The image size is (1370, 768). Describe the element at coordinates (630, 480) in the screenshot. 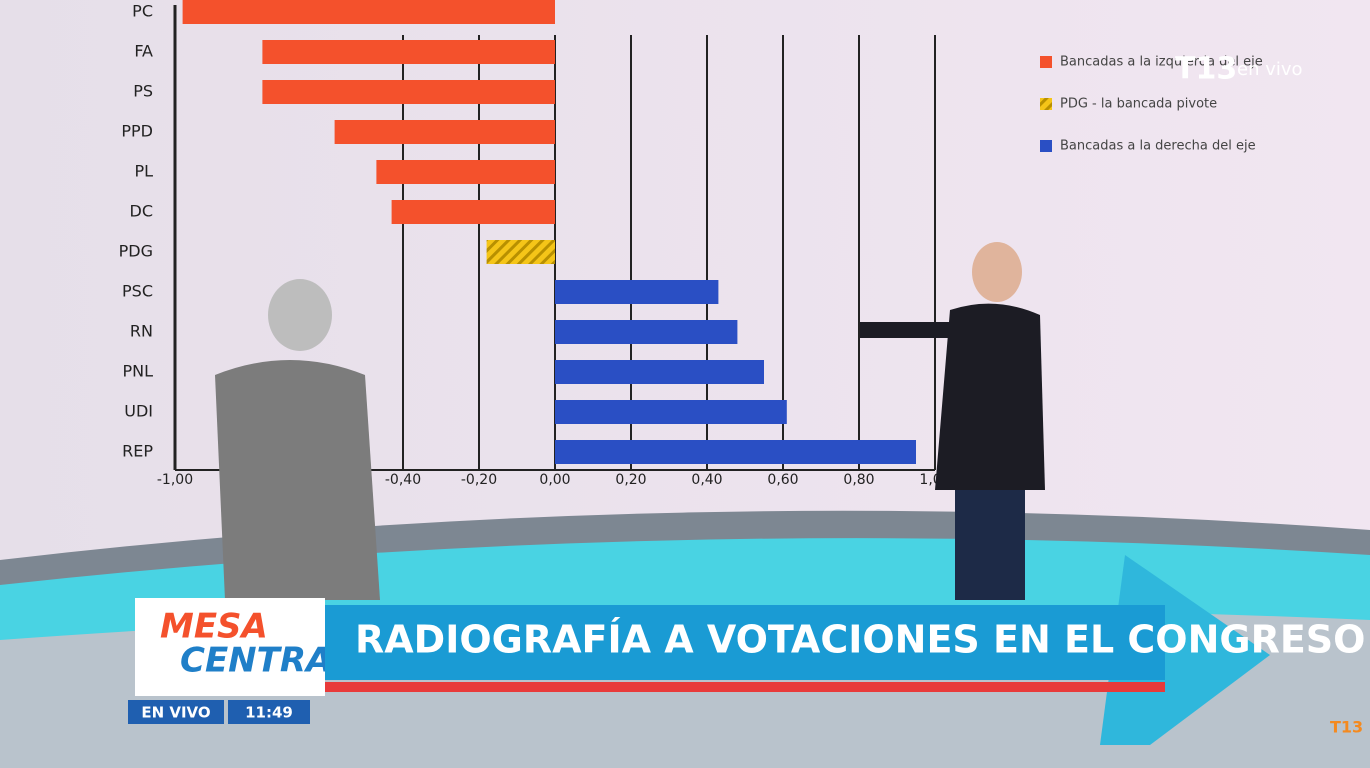

I see `x-tick-label: 0,20` at that location.